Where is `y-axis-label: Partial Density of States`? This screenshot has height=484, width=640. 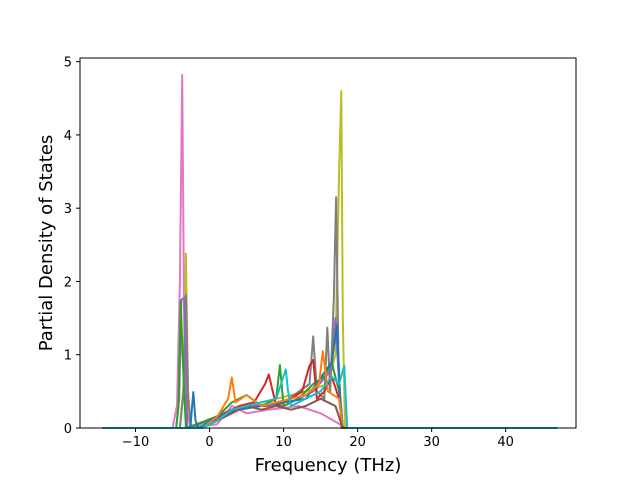
y-axis-label: Partial Density of States is located at coordinates (46, 243).